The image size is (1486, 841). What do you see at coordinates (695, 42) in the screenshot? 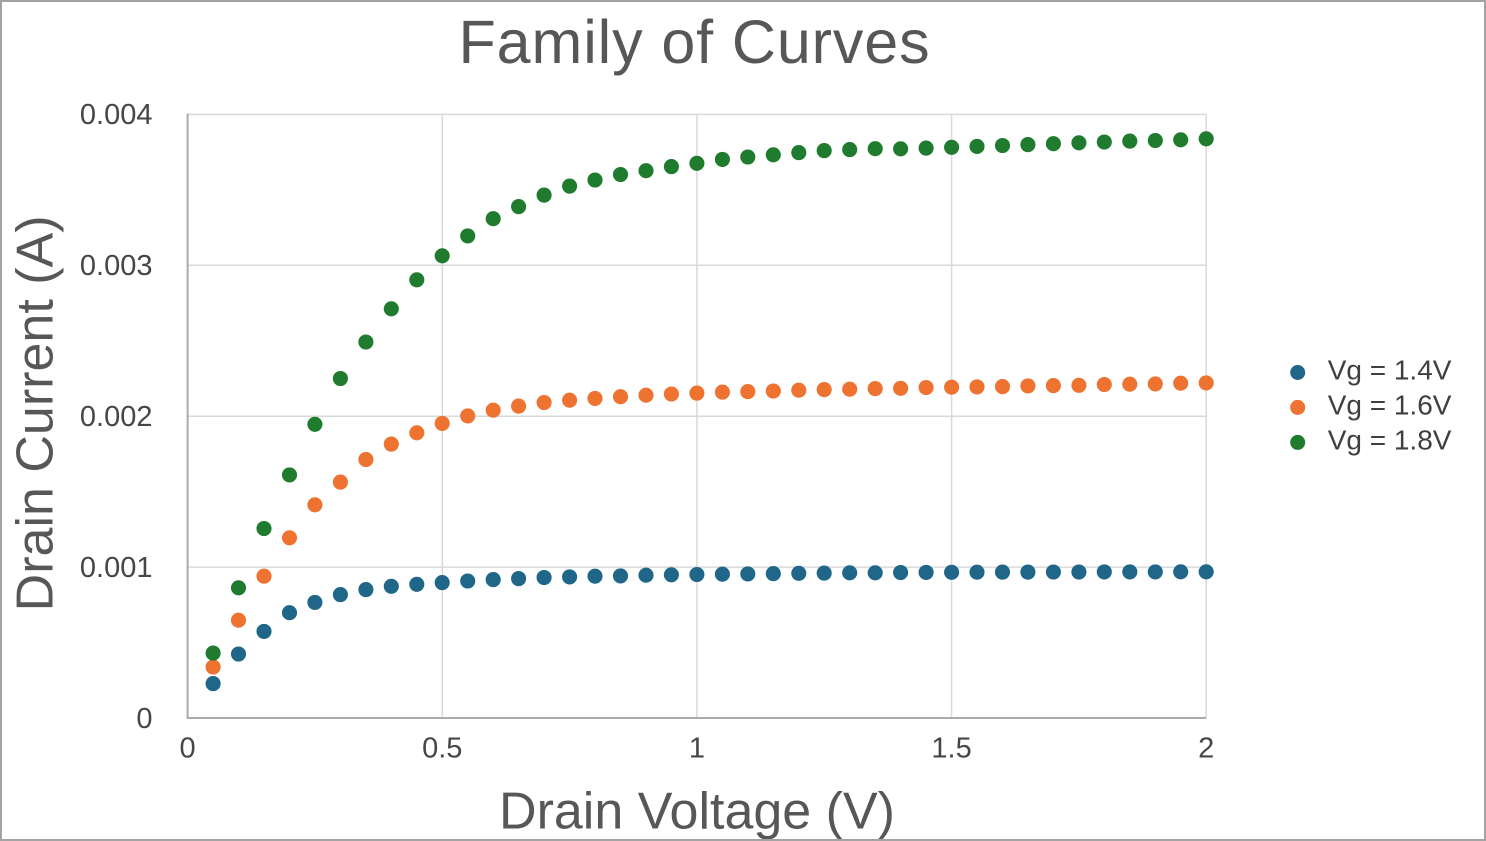
I see `svg-text: Family of Curves` at bounding box center [695, 42].